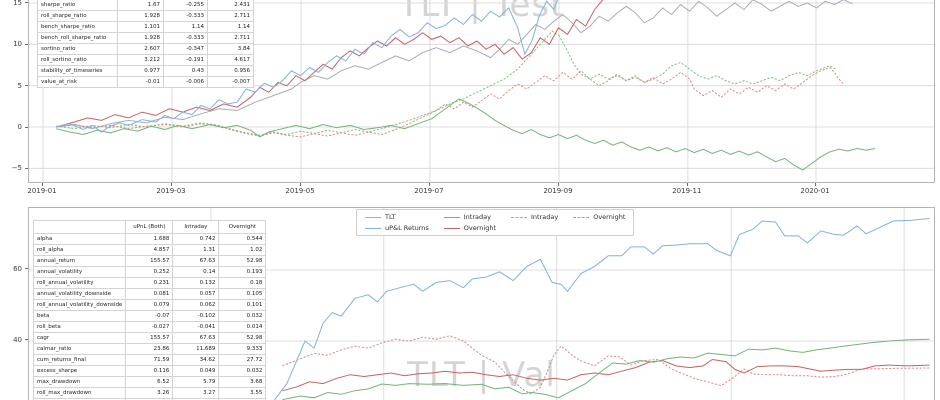 This screenshot has width=940, height=400. Describe the element at coordinates (242, 327) in the screenshot. I see `table-value-cell: 0.014` at that location.